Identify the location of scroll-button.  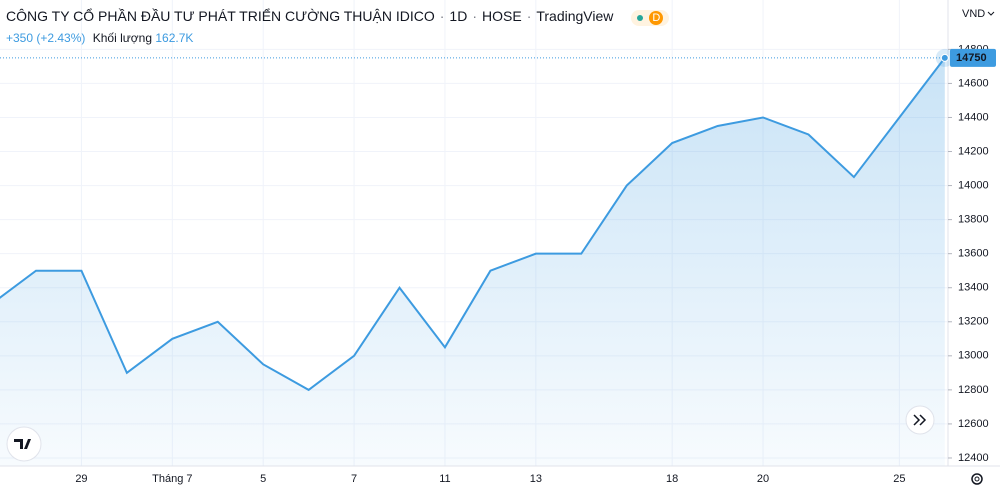
(920, 420).